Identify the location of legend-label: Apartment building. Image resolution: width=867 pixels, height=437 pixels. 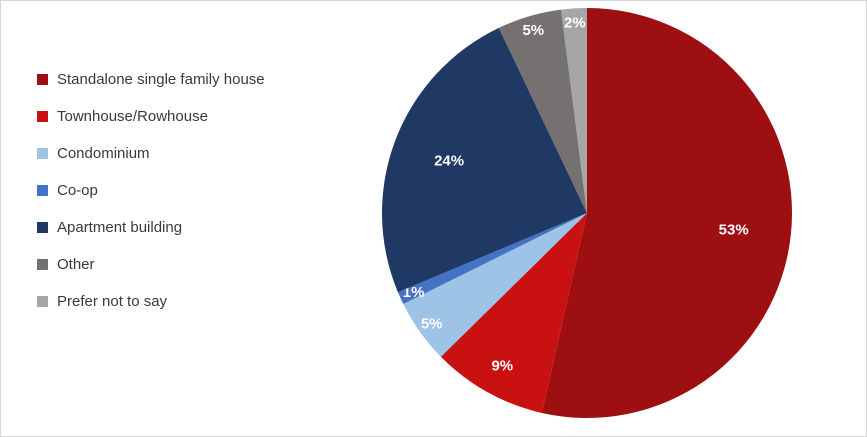
(120, 227).